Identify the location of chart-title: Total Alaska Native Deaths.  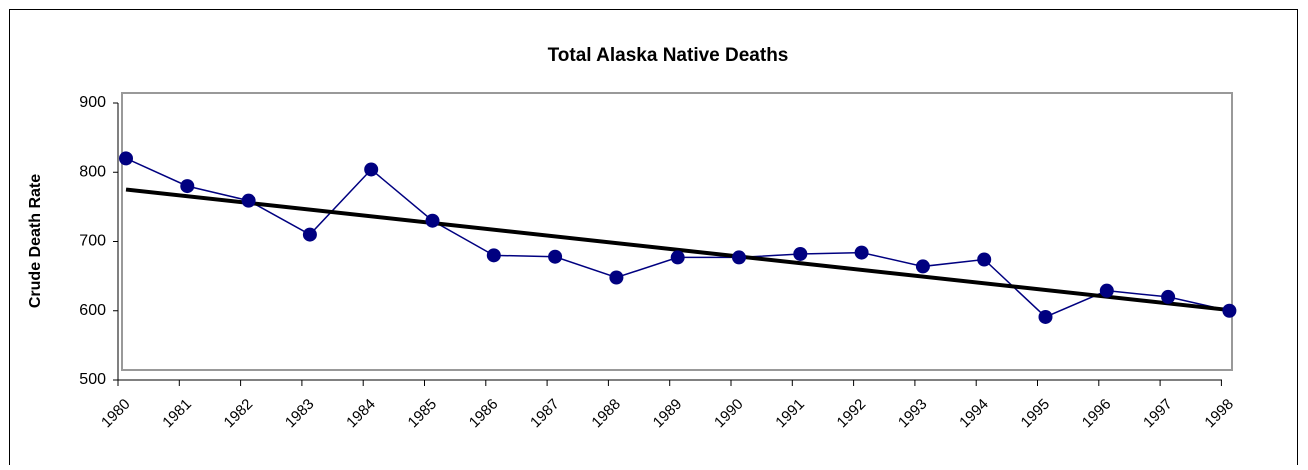
(668, 55).